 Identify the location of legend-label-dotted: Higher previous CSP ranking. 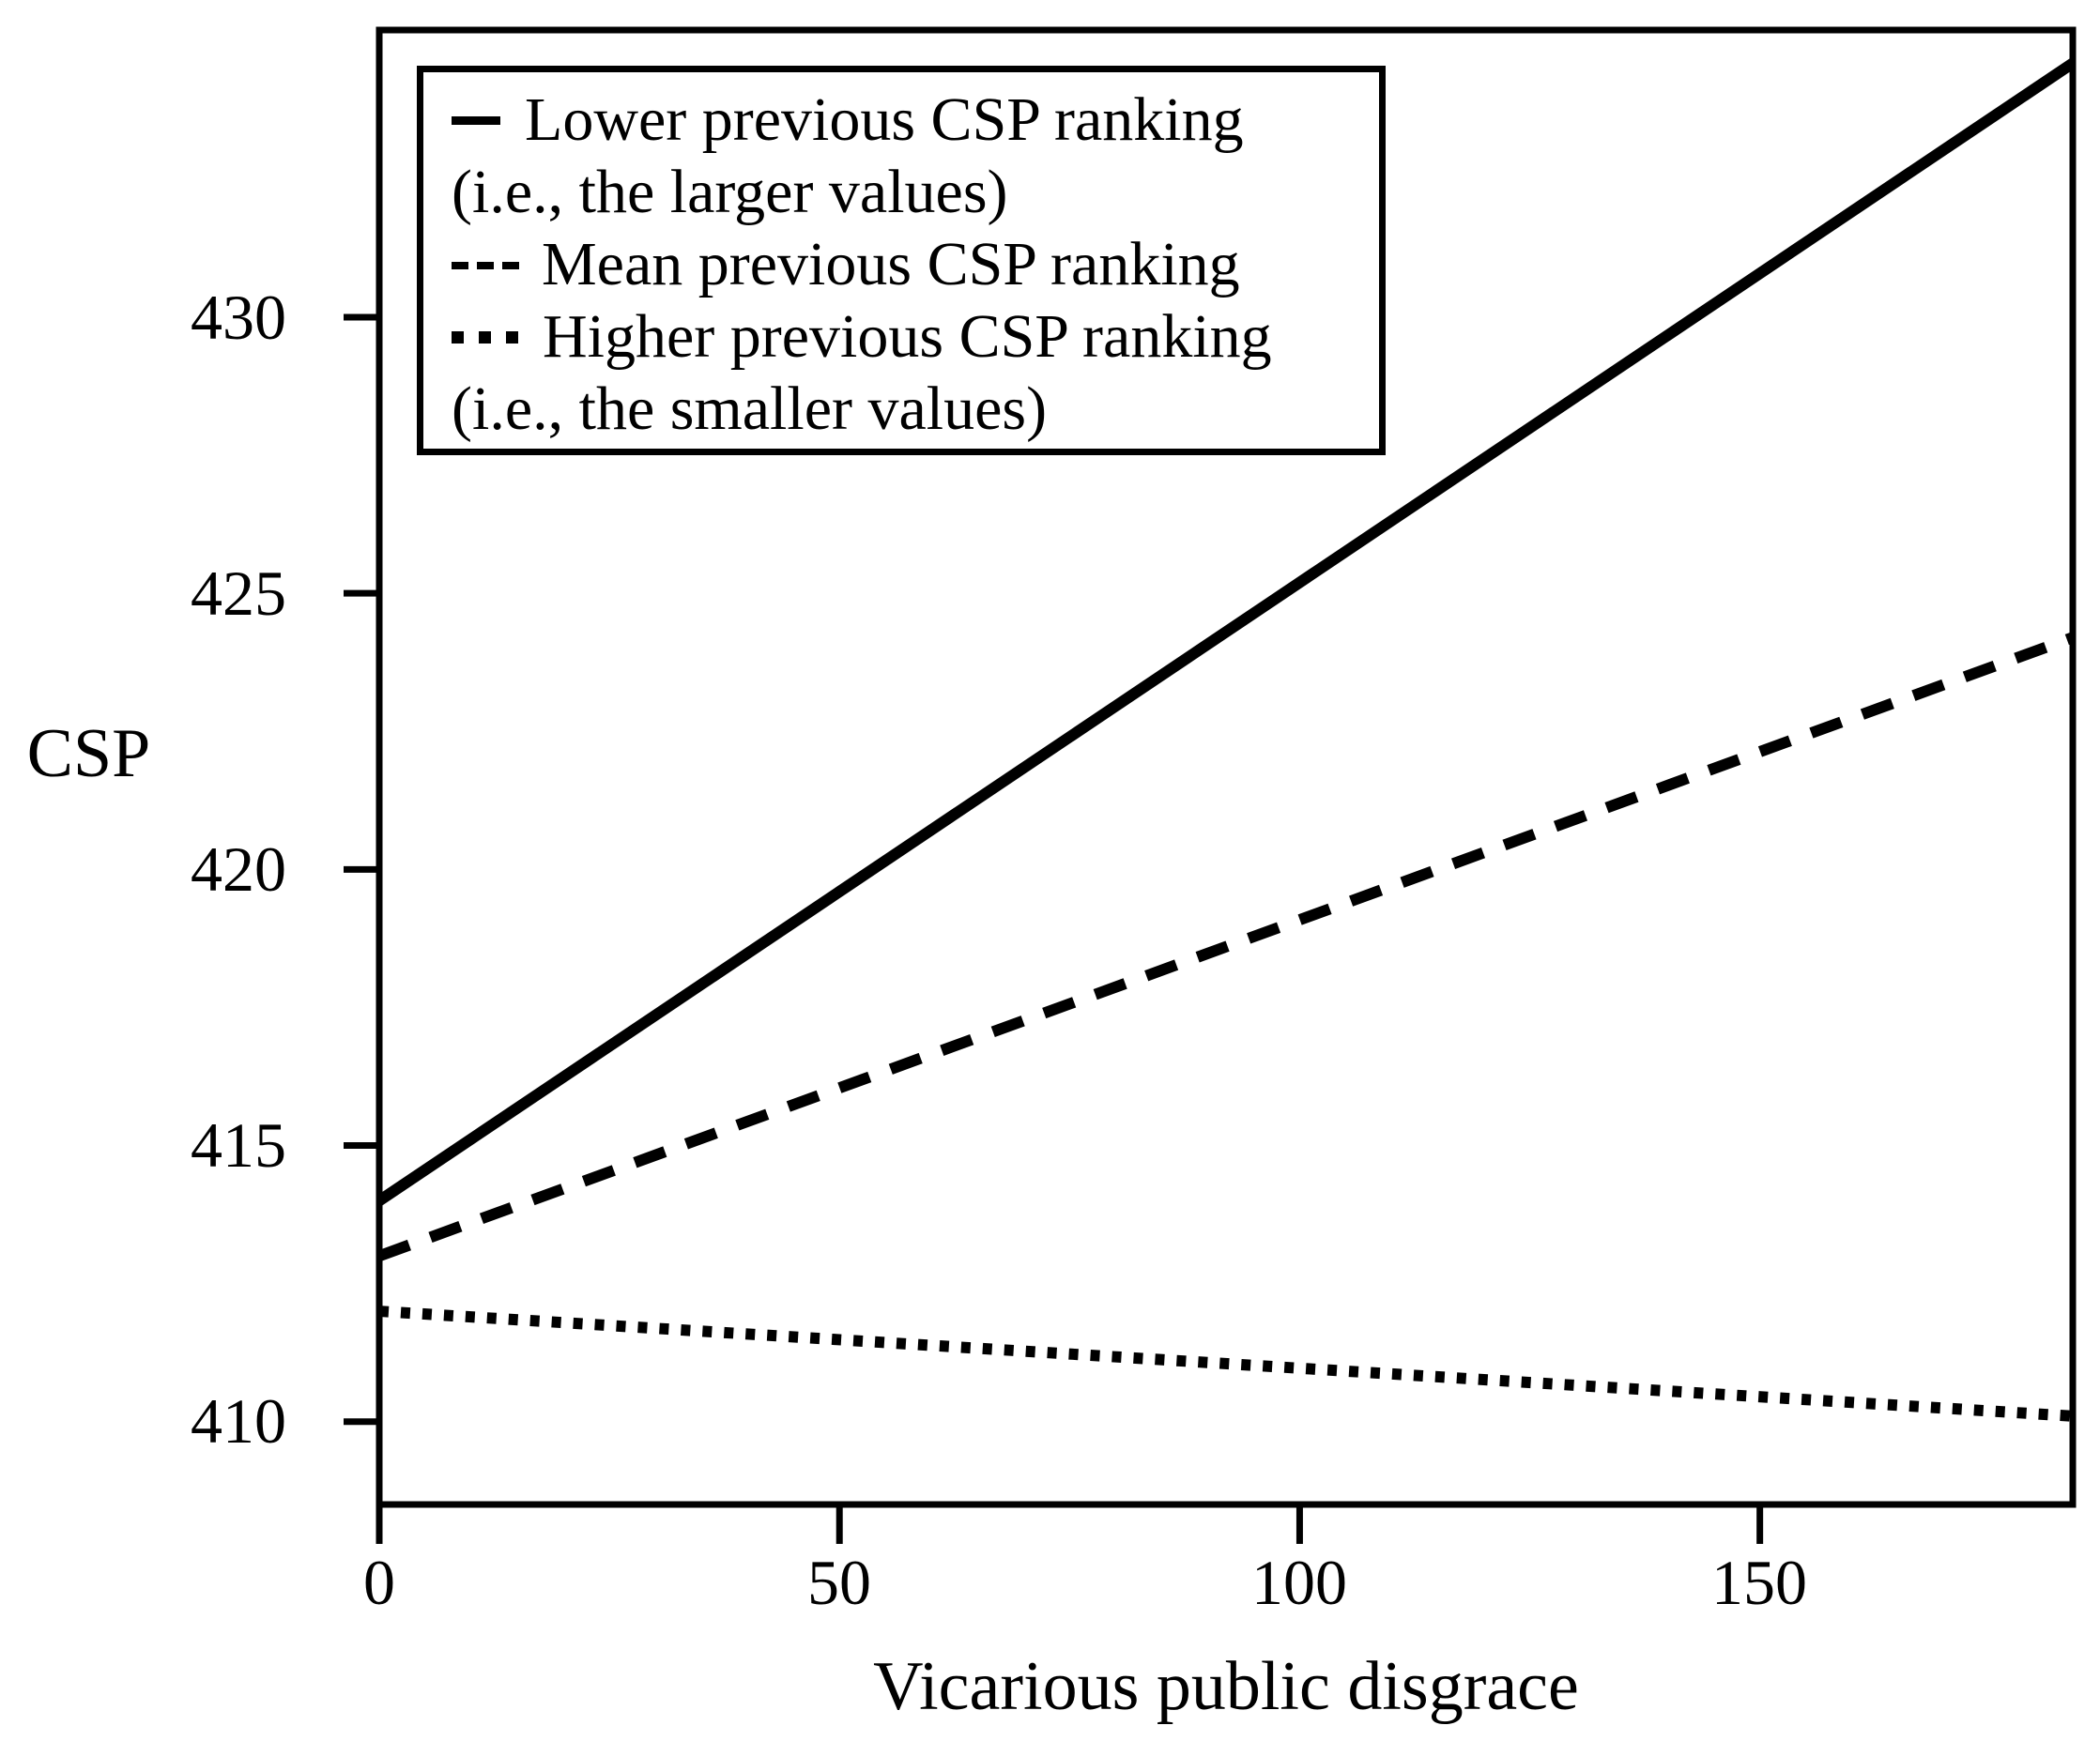
(908, 336).